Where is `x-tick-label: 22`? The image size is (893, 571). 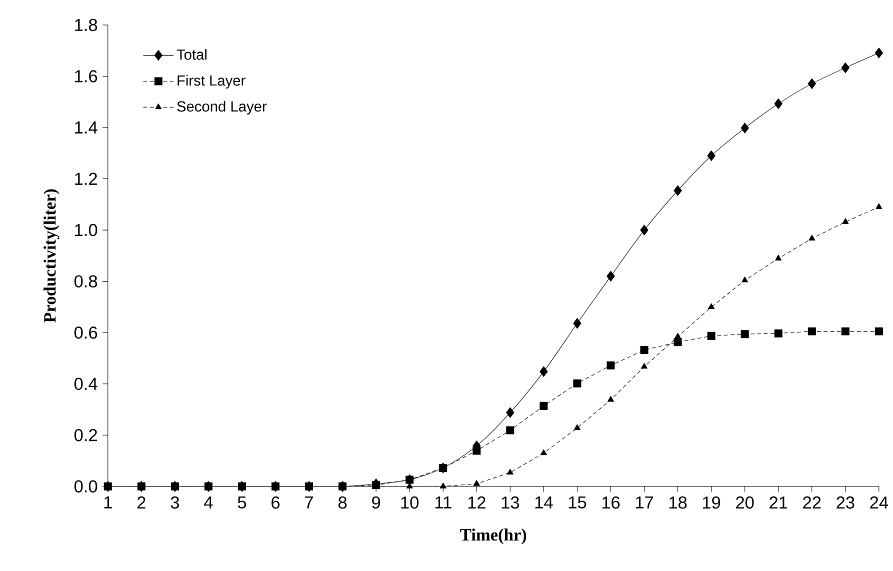
x-tick-label: 22 is located at coordinates (812, 502).